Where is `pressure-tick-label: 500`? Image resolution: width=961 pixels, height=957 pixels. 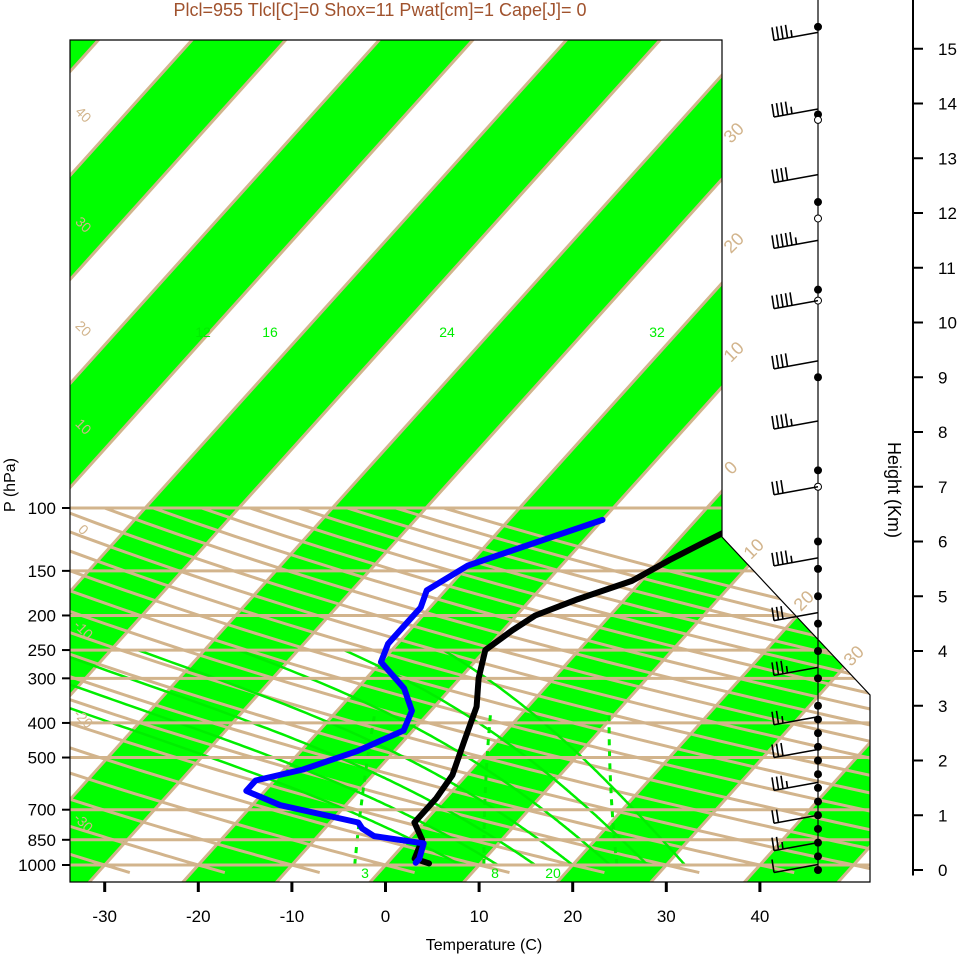
pressure-tick-label: 500 is located at coordinates (42, 758).